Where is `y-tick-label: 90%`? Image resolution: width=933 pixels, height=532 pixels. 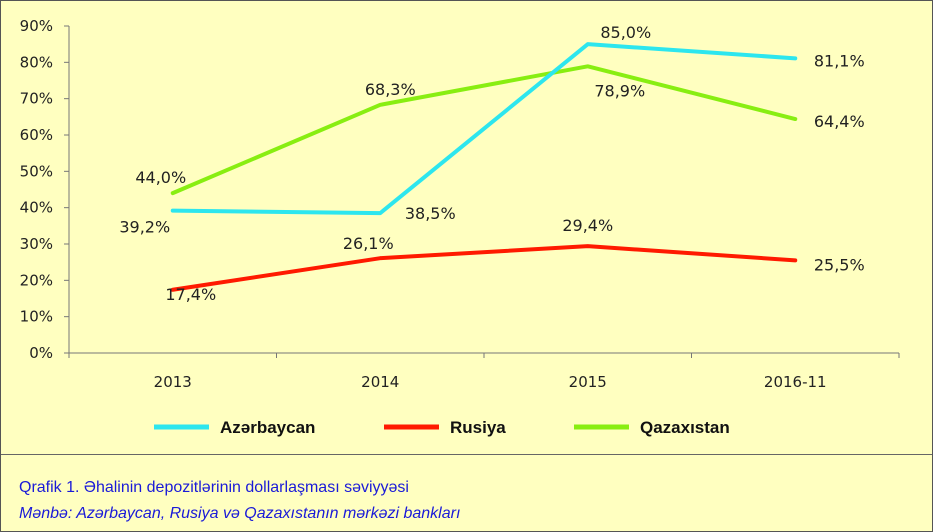 y-tick-label: 90% is located at coordinates (36, 26).